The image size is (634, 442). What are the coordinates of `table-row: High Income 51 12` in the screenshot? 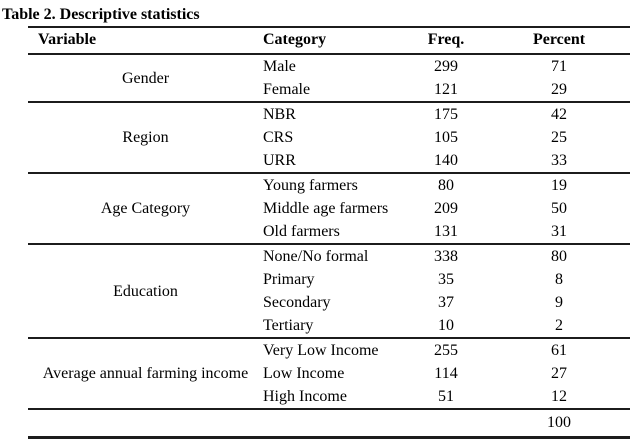 It's located at (329, 397).